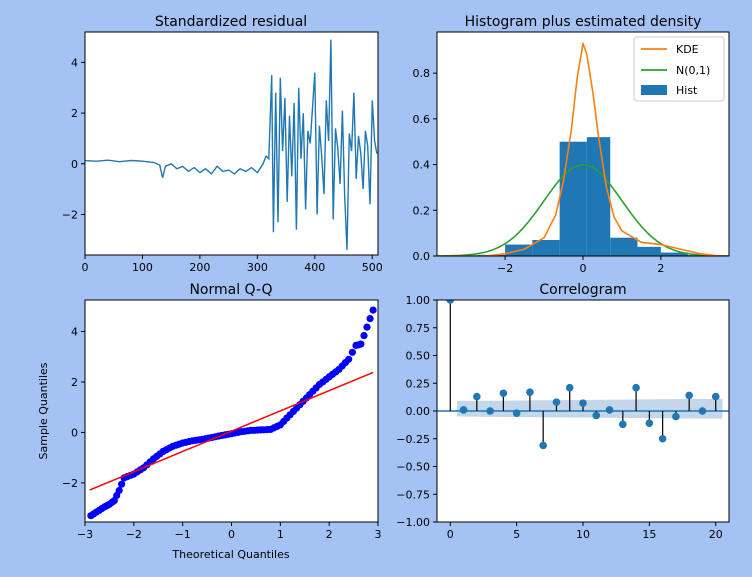 The image size is (752, 577). What do you see at coordinates (583, 22) in the screenshot?
I see `hist-title: Histogram plus estimated density` at bounding box center [583, 22].